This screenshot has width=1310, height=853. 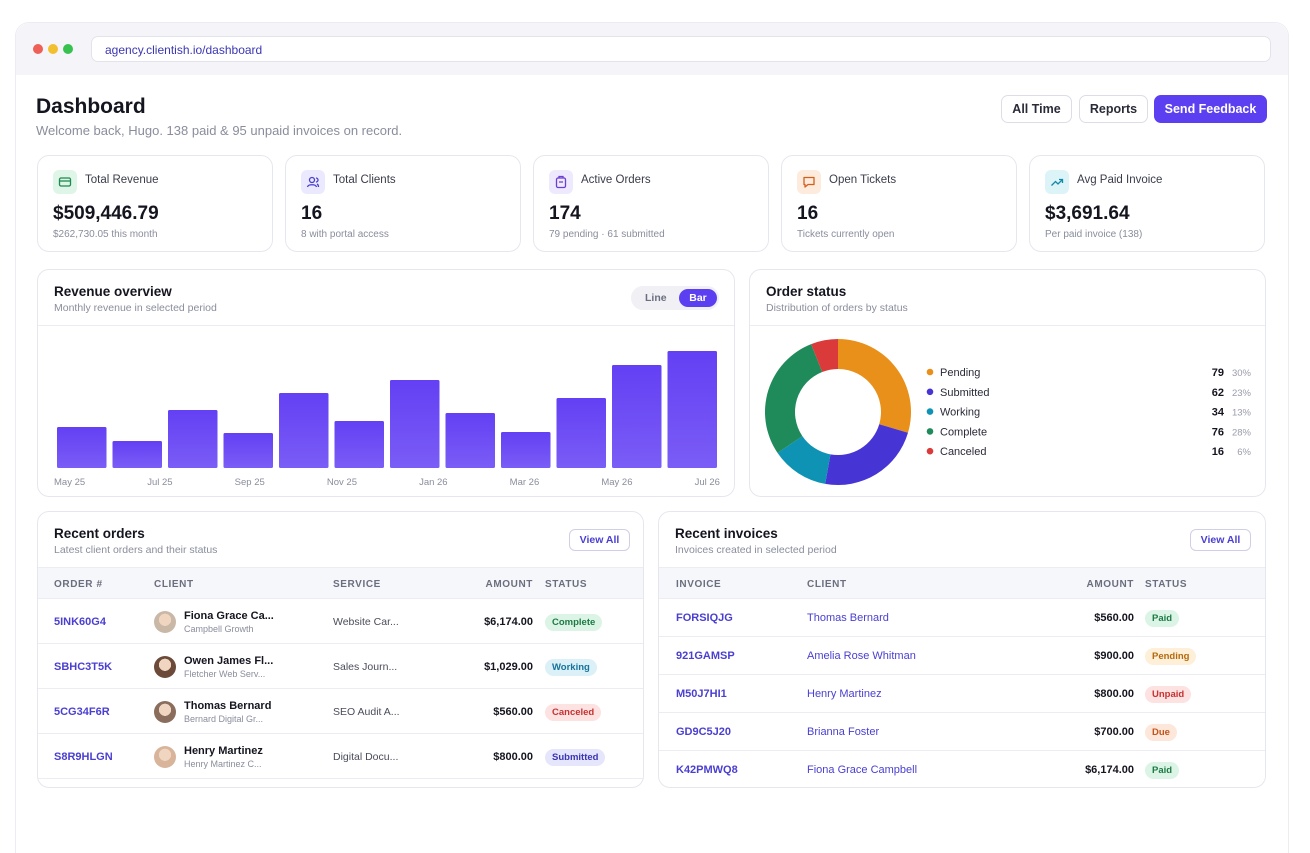 I want to click on url-bar: agency.clientish.io/dashboard, so click(x=681, y=49).